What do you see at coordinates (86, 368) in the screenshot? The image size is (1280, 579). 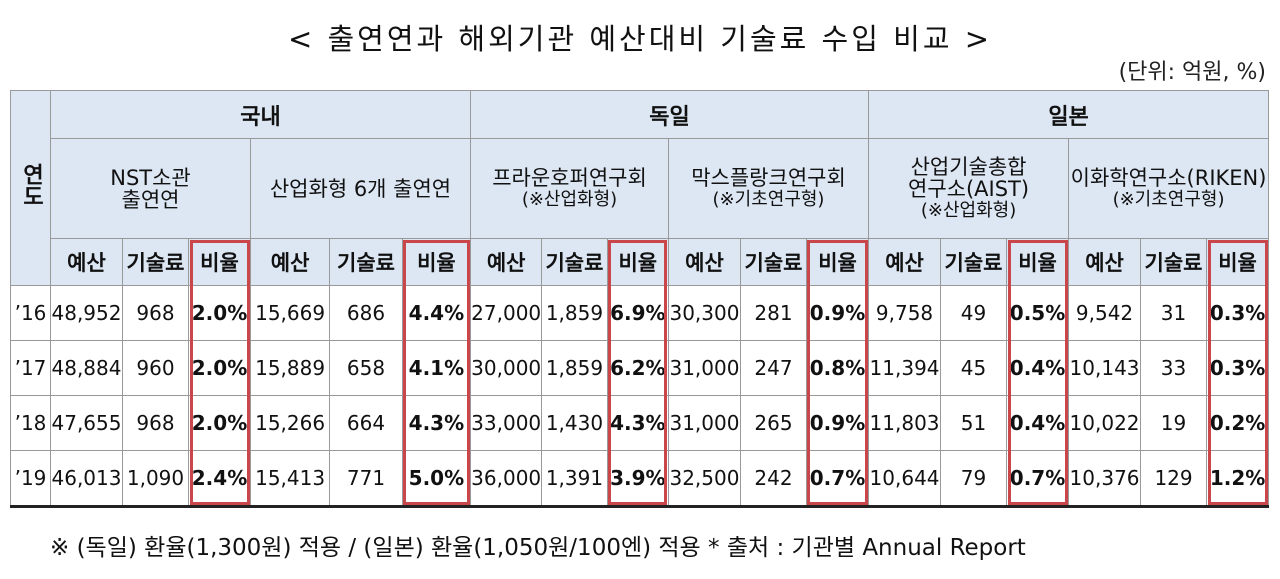 I see `data-cell: 48,884` at bounding box center [86, 368].